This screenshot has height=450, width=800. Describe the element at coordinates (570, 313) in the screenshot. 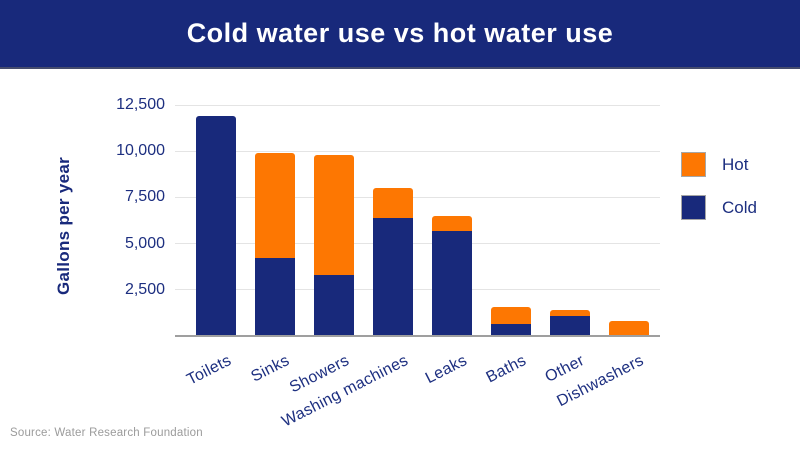

I see `bar-other-hot-segment` at that location.